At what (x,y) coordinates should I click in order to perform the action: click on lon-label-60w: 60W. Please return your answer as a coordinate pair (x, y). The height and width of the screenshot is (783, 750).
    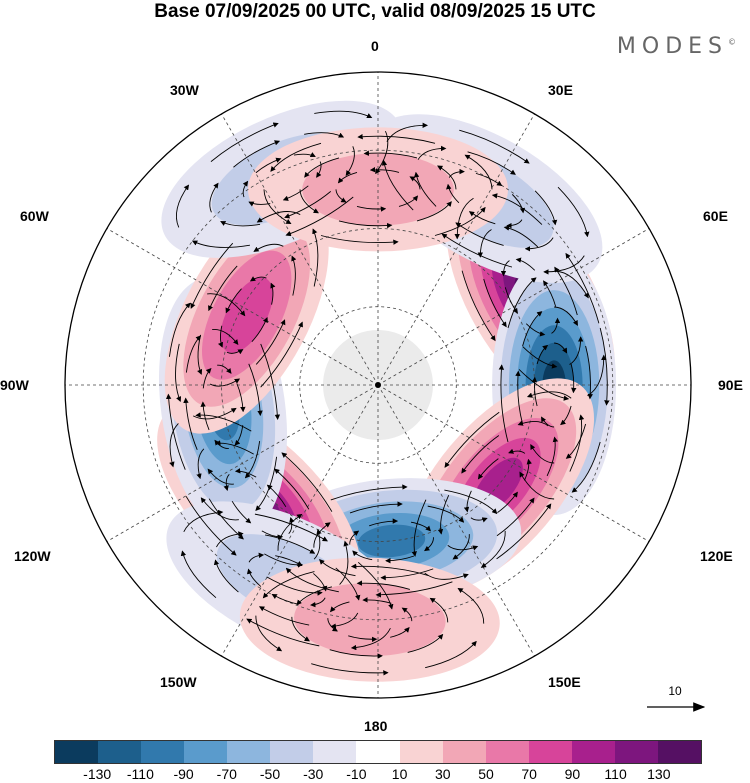
    Looking at the image, I should click on (34, 216).